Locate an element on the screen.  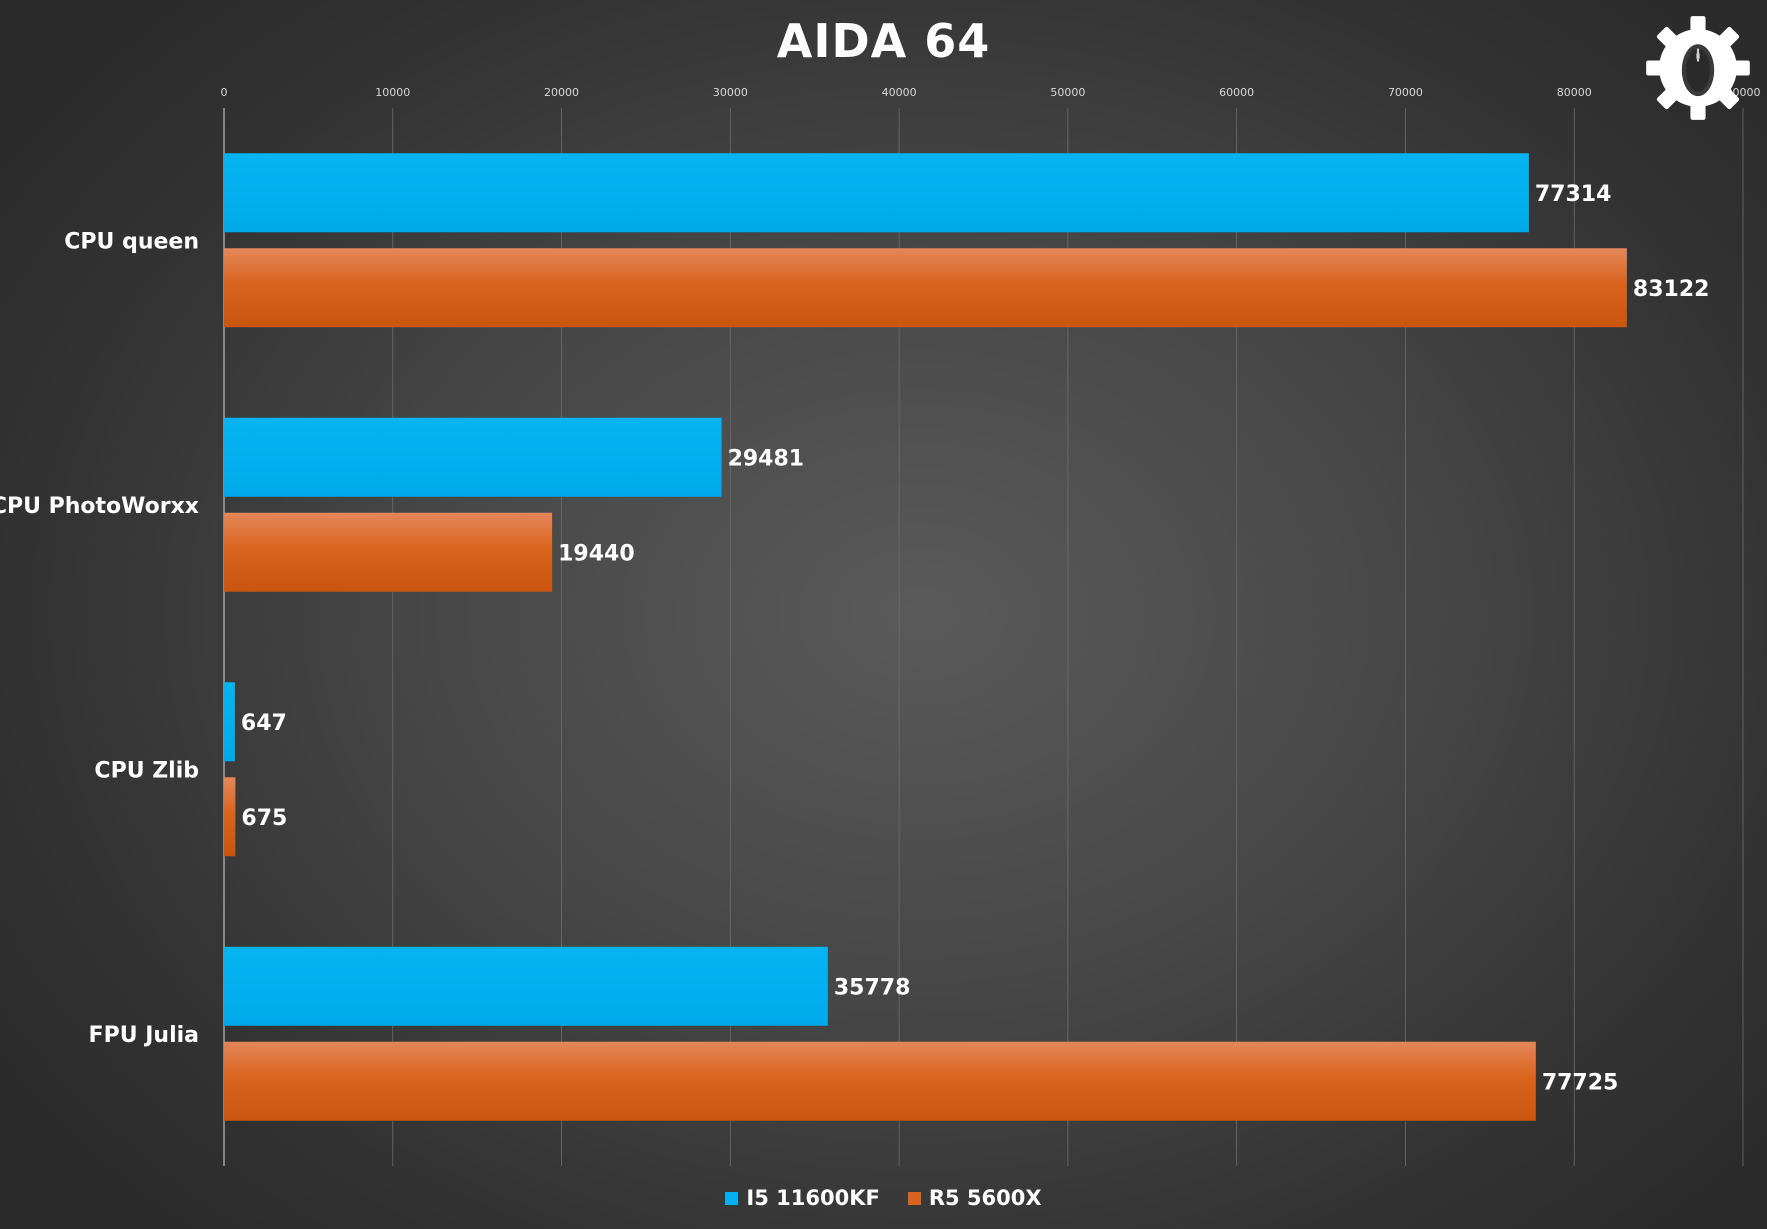
legend-swatch-i5 is located at coordinates (732, 1198).